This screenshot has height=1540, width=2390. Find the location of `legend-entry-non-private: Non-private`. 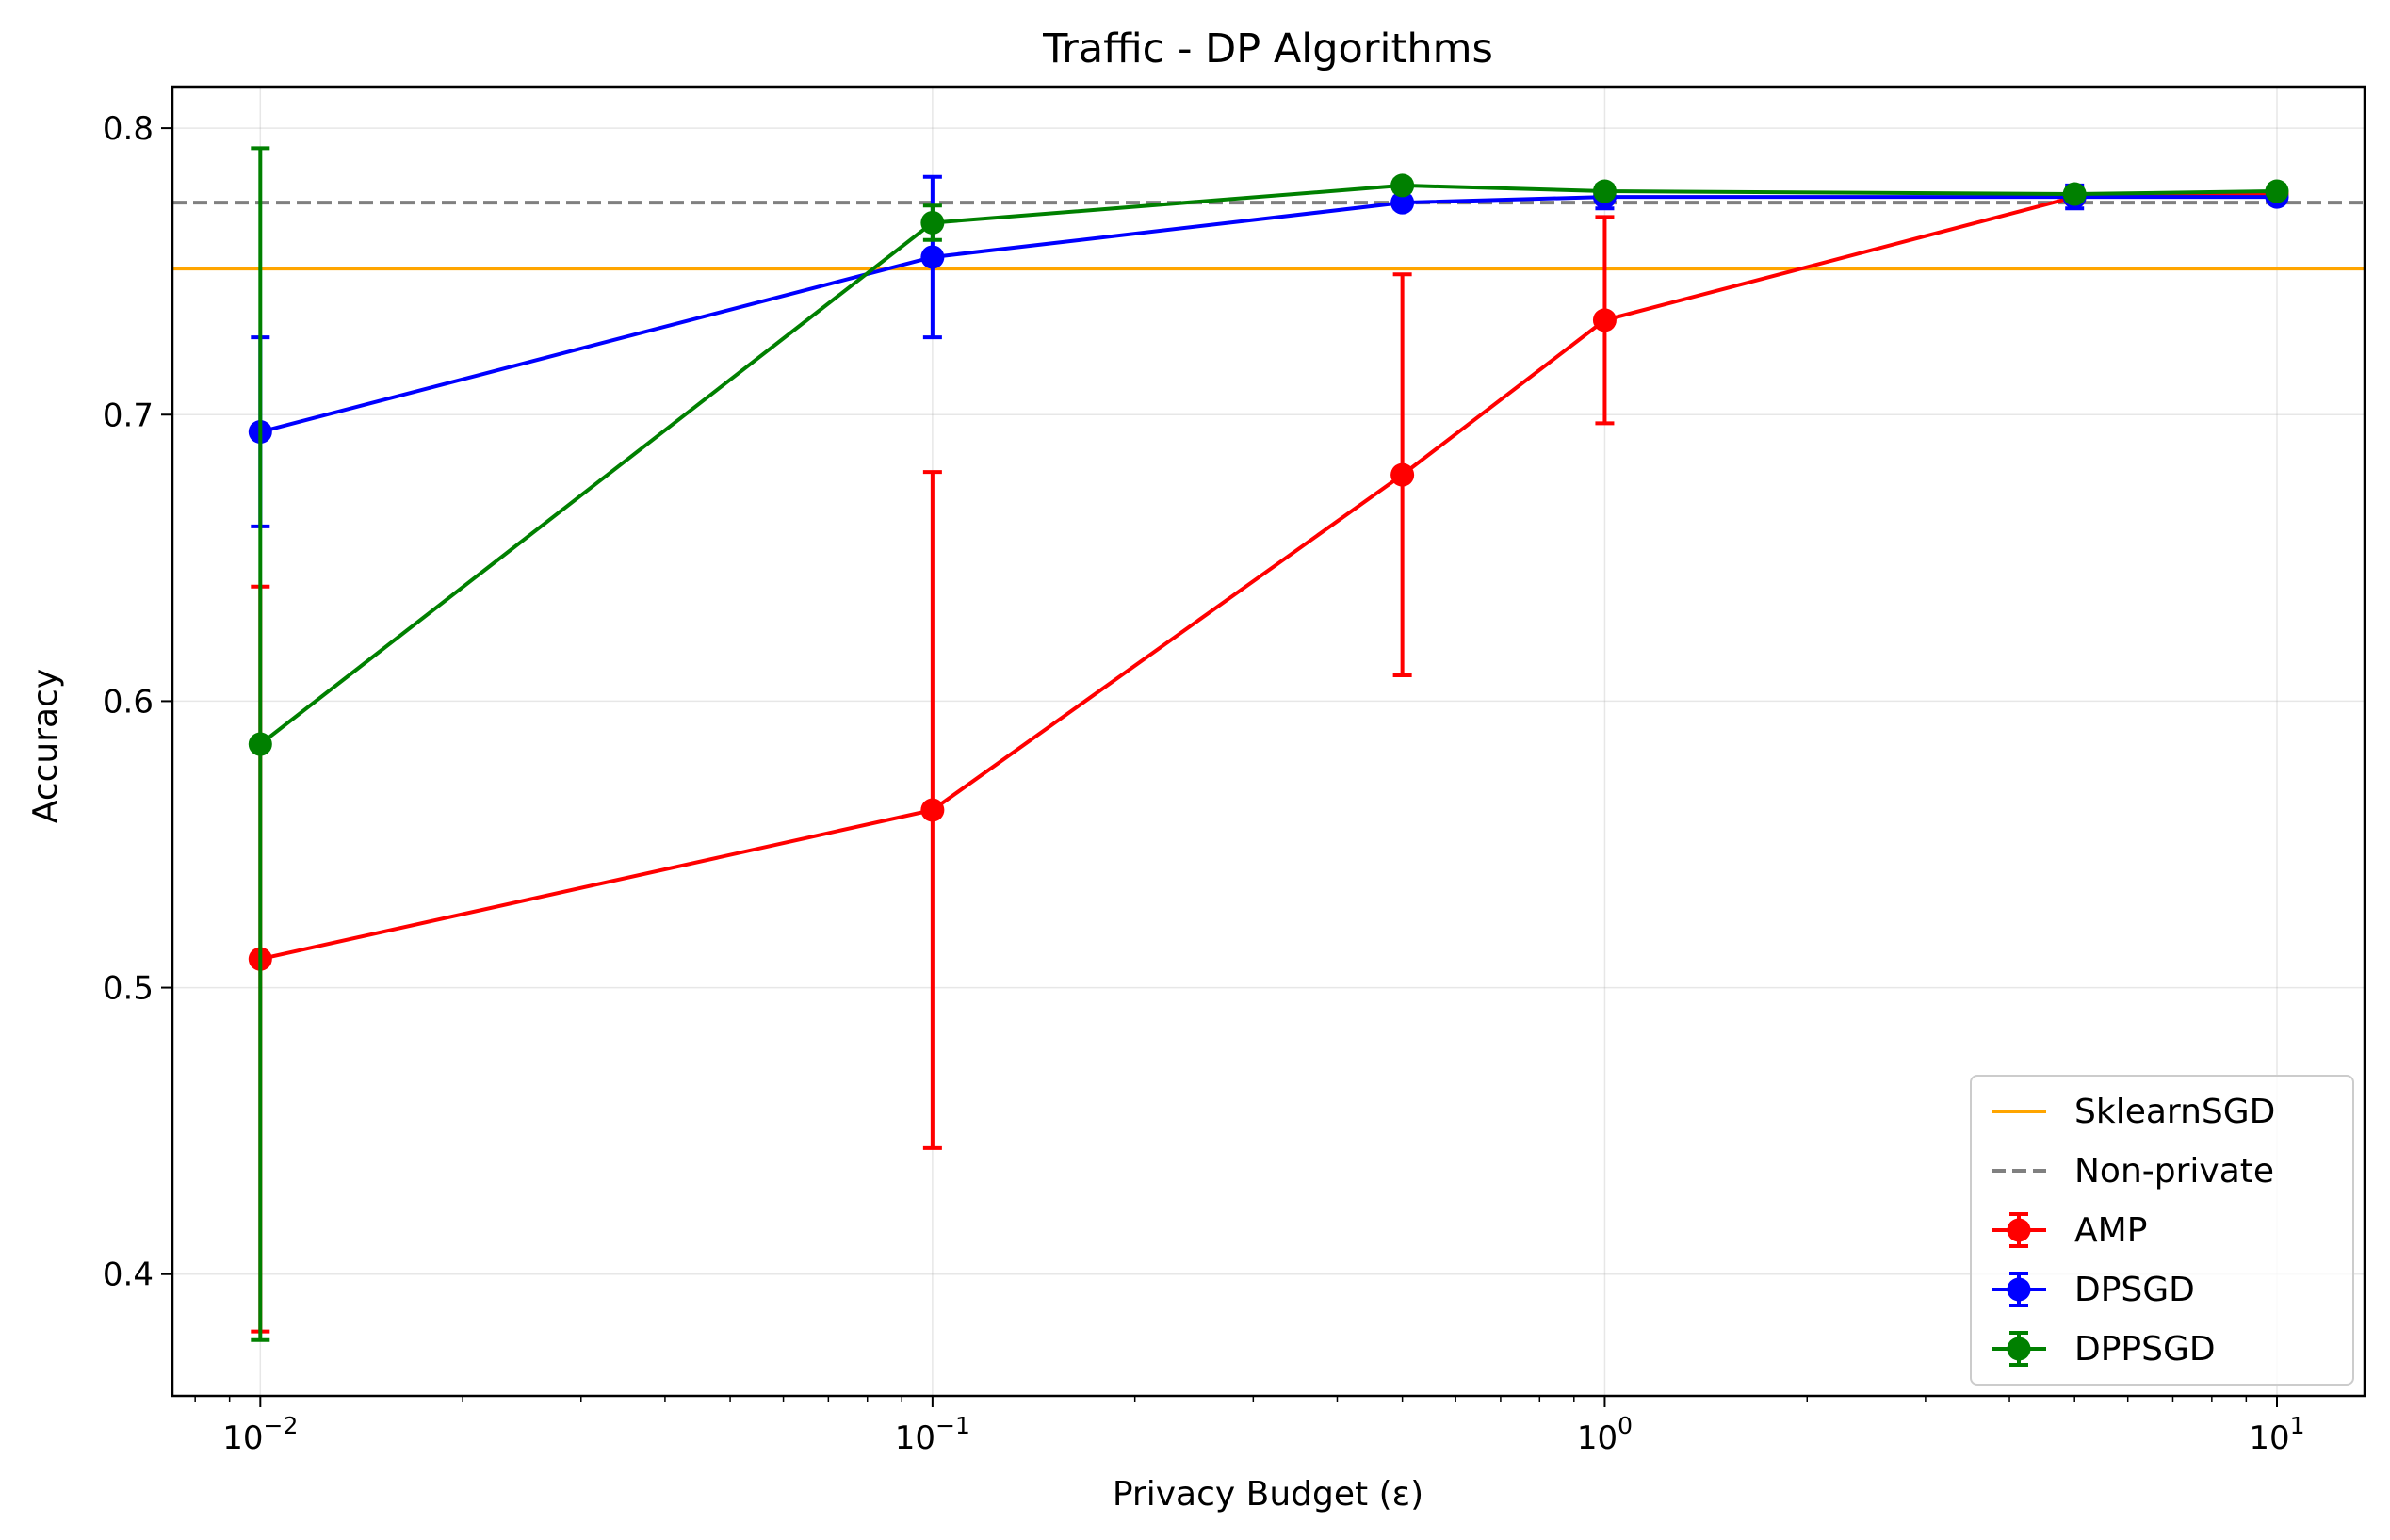

legend-entry-non-private: Non-private is located at coordinates (2133, 1172).